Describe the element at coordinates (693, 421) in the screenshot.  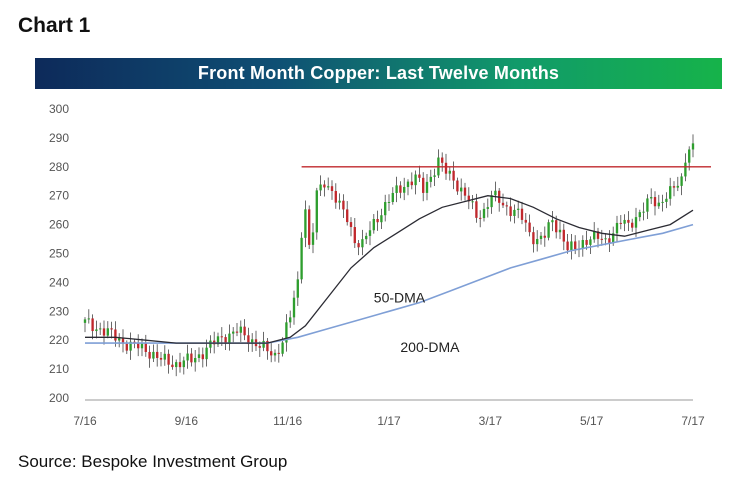
I see `x-tick-label: 7/17` at that location.